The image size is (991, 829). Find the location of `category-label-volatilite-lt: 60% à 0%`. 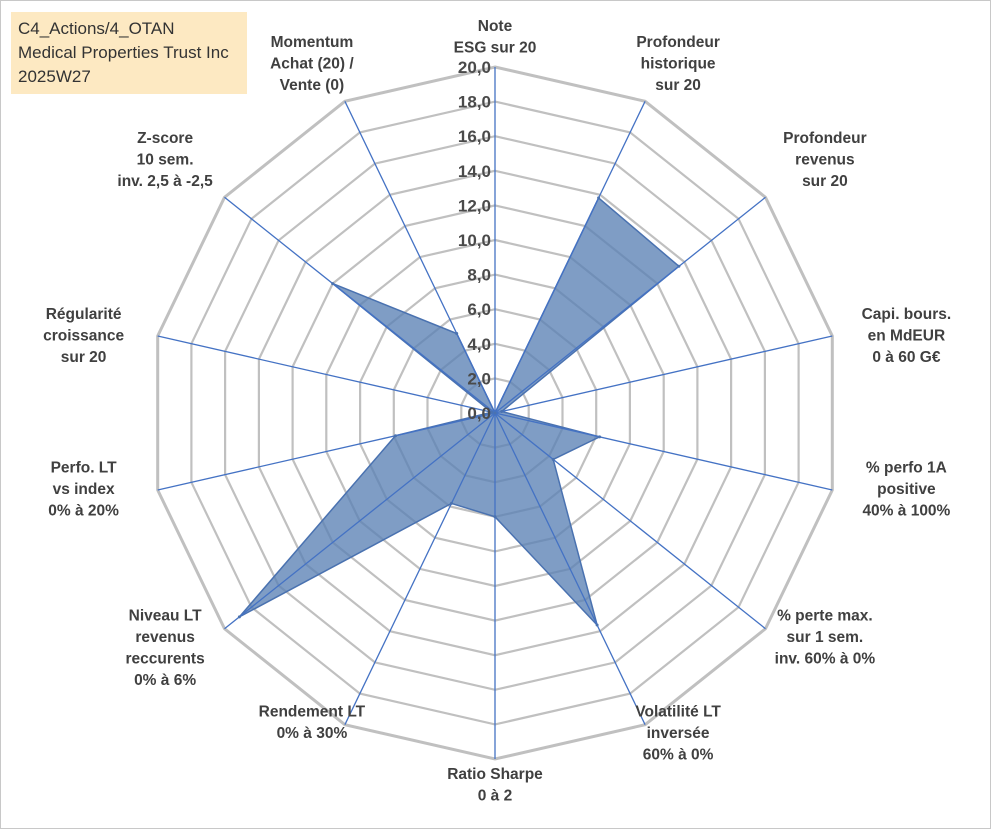

category-label-volatilite-lt: 60% à 0% is located at coordinates (678, 755).